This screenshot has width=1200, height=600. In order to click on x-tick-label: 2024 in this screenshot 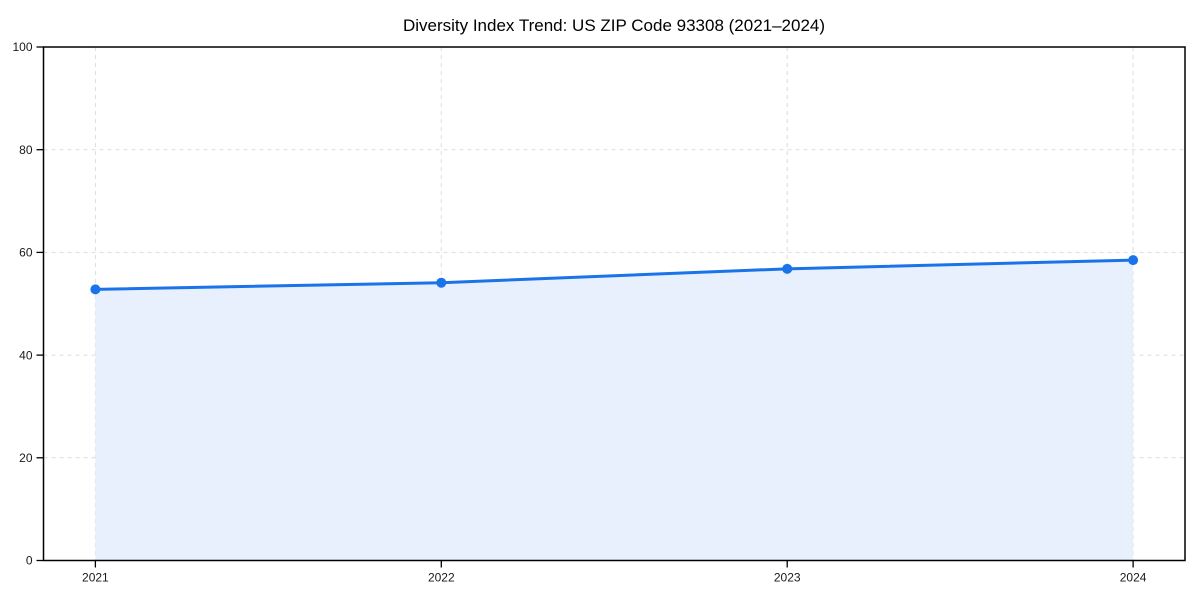, I will do `click(1133, 578)`.